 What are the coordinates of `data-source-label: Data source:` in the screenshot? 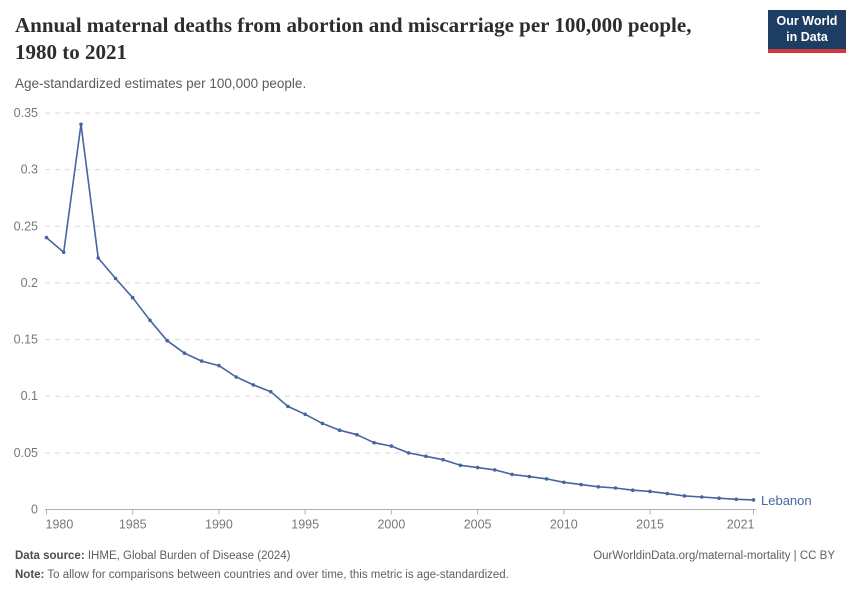 It's located at (50, 556).